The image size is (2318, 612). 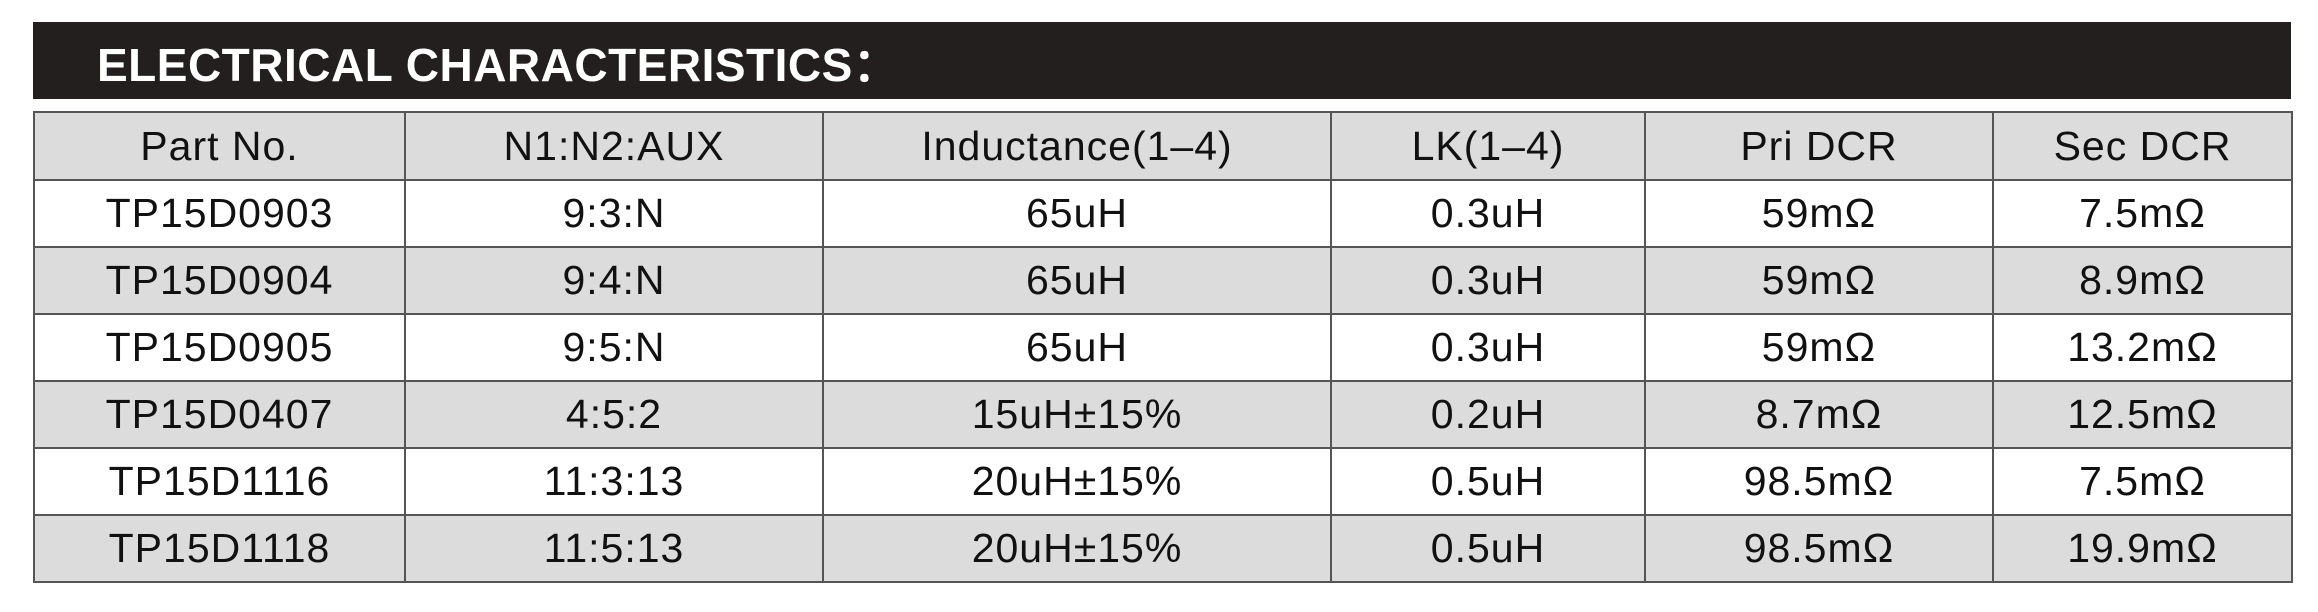 I want to click on table-cell: 11:3:13, so click(x=614, y=481).